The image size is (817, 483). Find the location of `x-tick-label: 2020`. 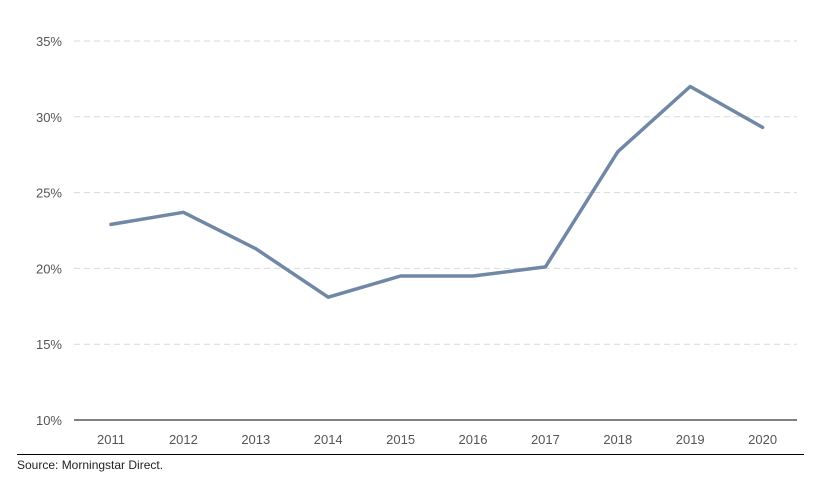

x-tick-label: 2020 is located at coordinates (762, 439).